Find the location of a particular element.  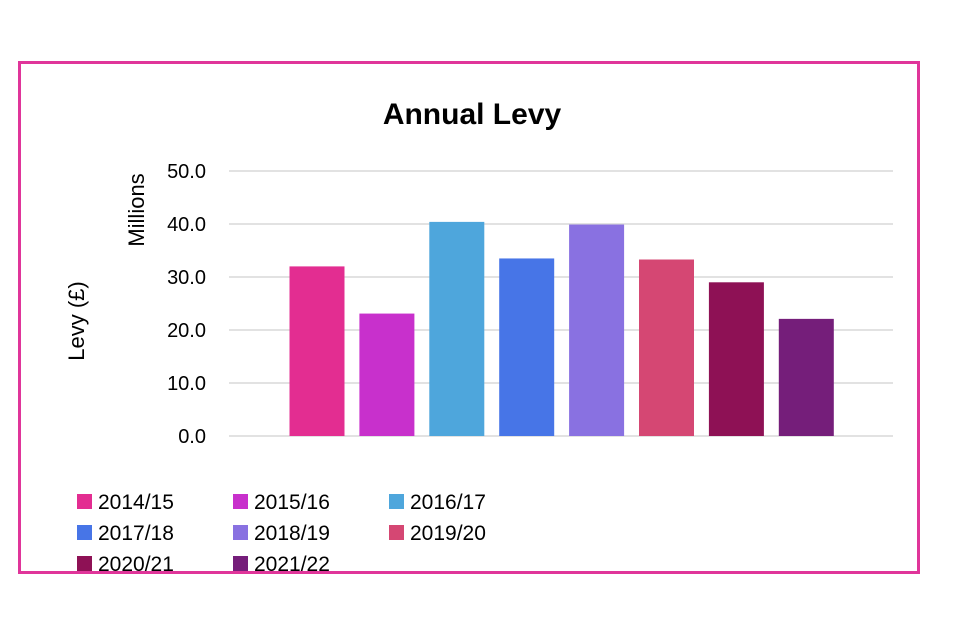

chart-title: Annual Levy is located at coordinates (472, 114).